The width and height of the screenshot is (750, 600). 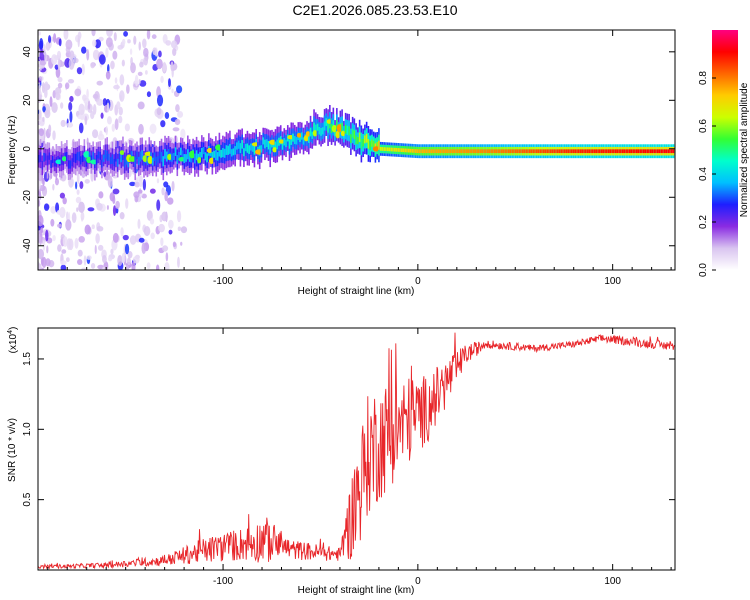 I want to click on y-tick-label: 0, so click(x=27, y=149).